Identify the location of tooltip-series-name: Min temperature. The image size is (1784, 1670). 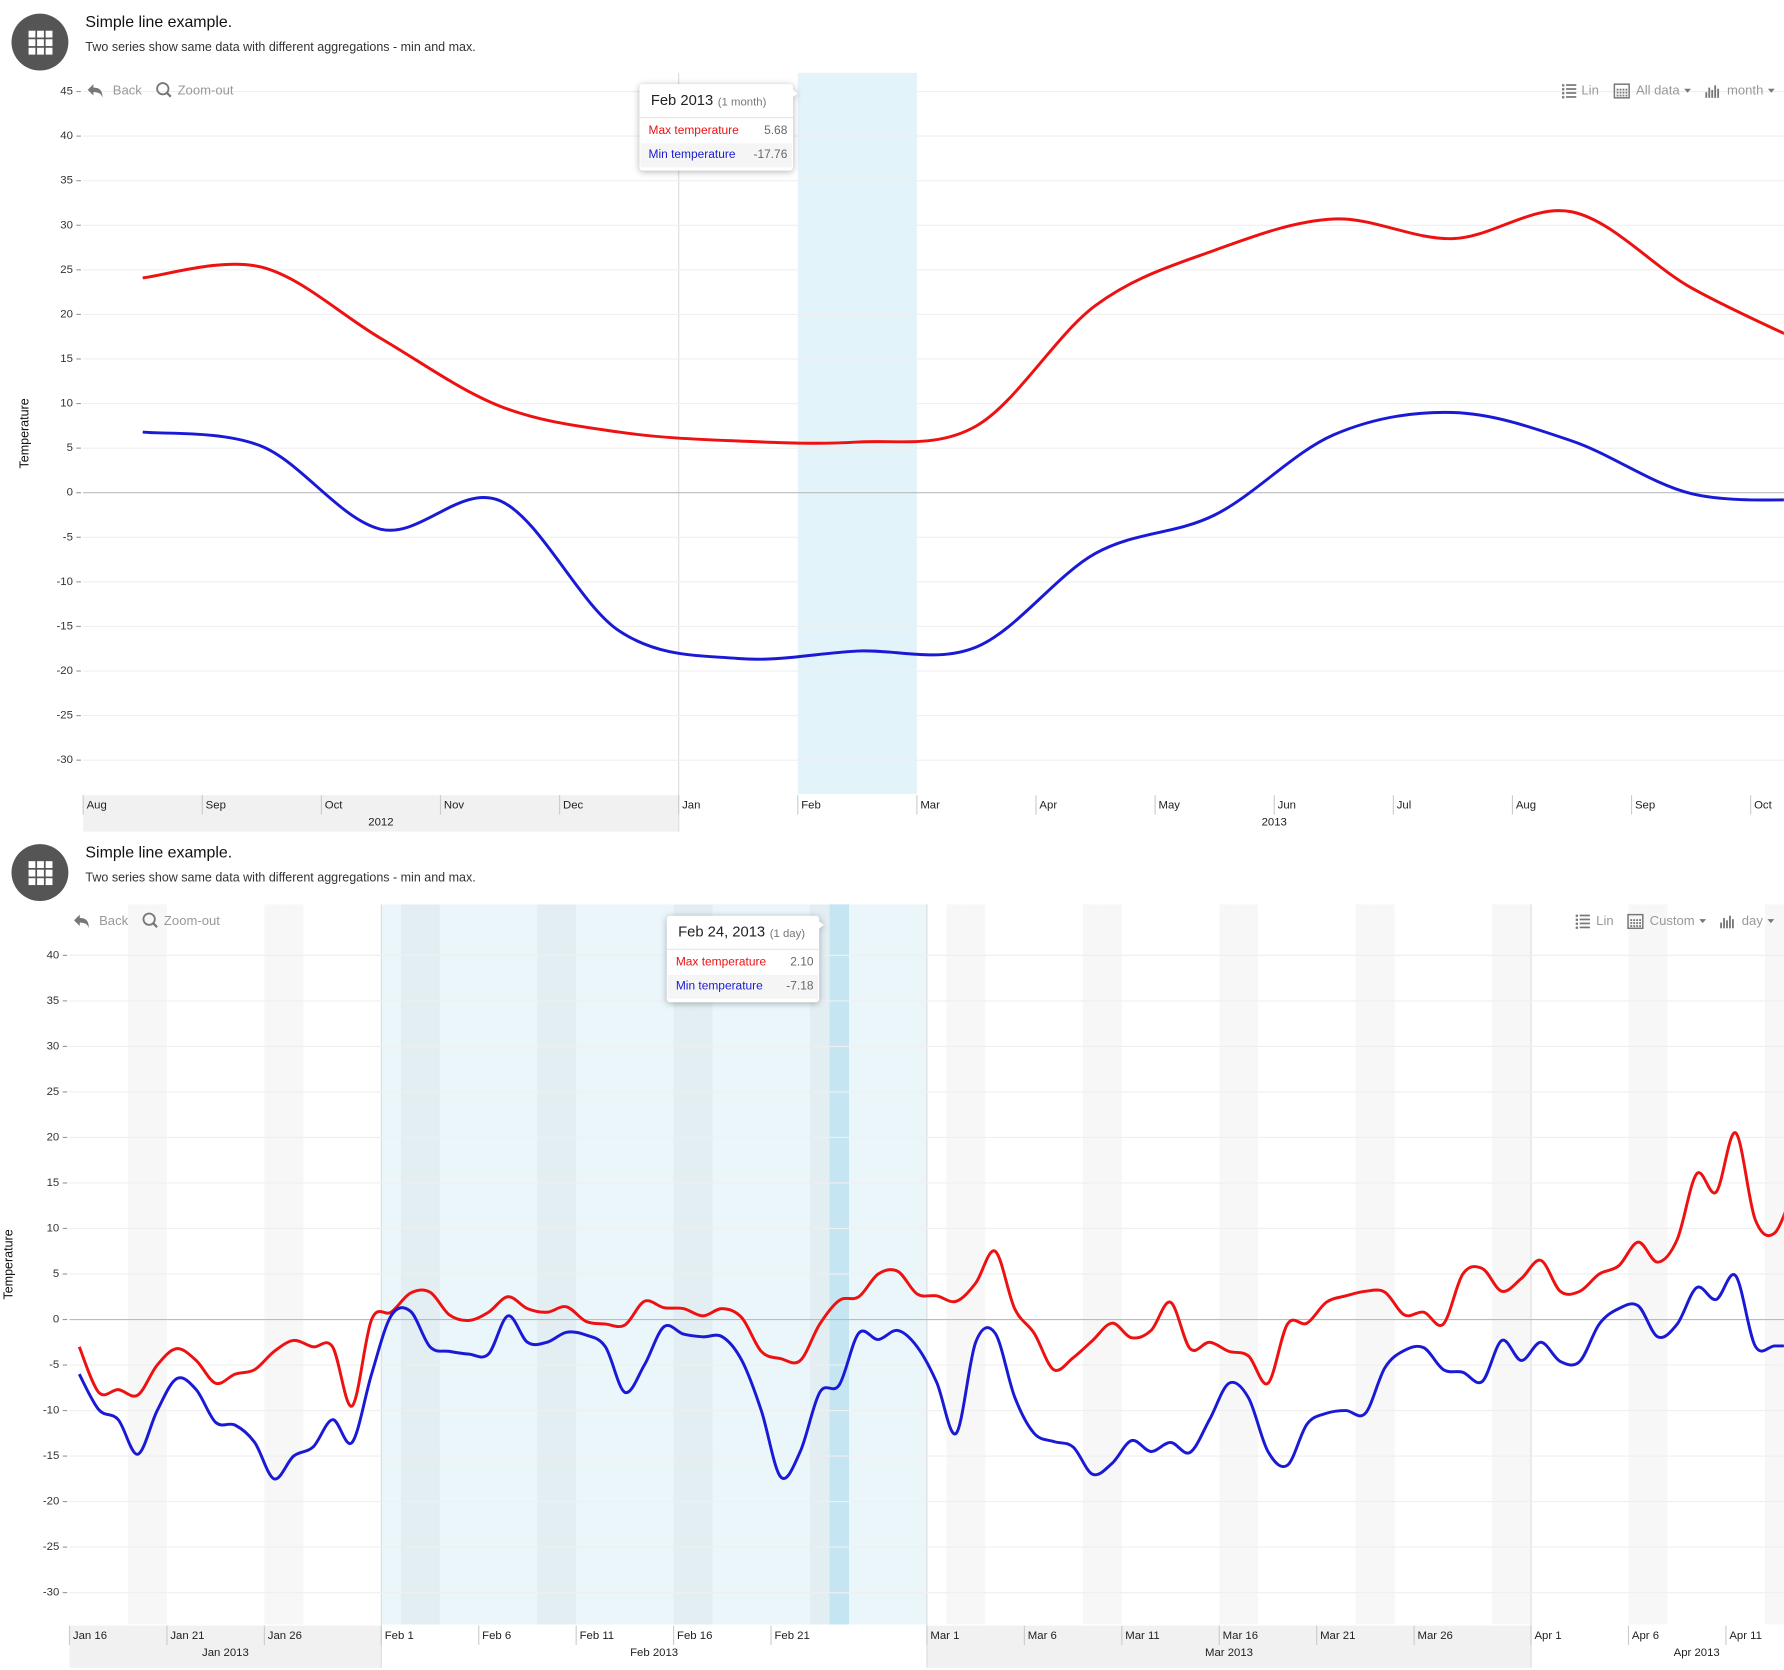
(719, 985).